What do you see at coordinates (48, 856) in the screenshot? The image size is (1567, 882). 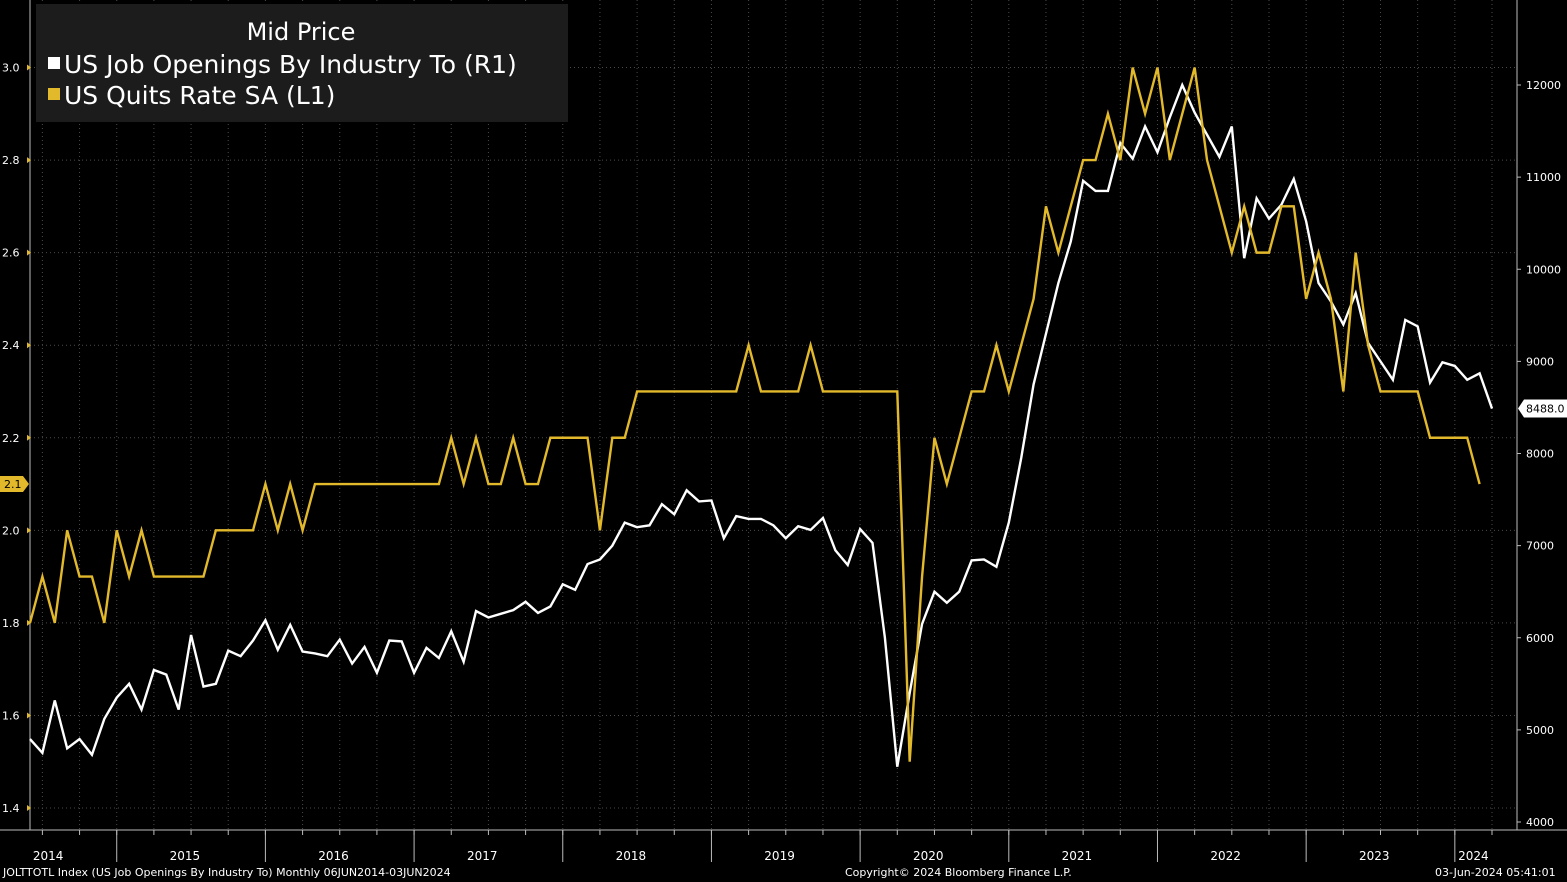 I see `x-tick-label: 2014` at bounding box center [48, 856].